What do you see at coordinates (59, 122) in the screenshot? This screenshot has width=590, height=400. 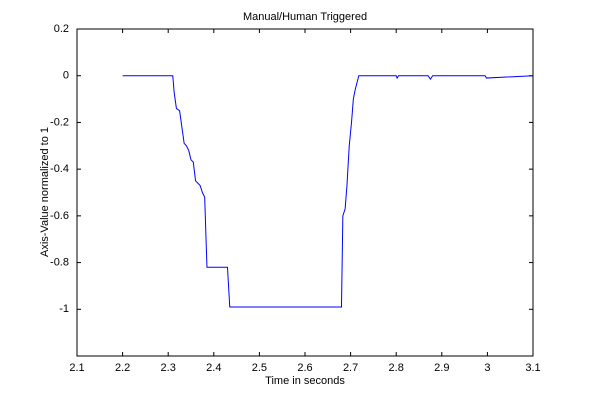 I see `y-tick-label: -0.2` at bounding box center [59, 122].